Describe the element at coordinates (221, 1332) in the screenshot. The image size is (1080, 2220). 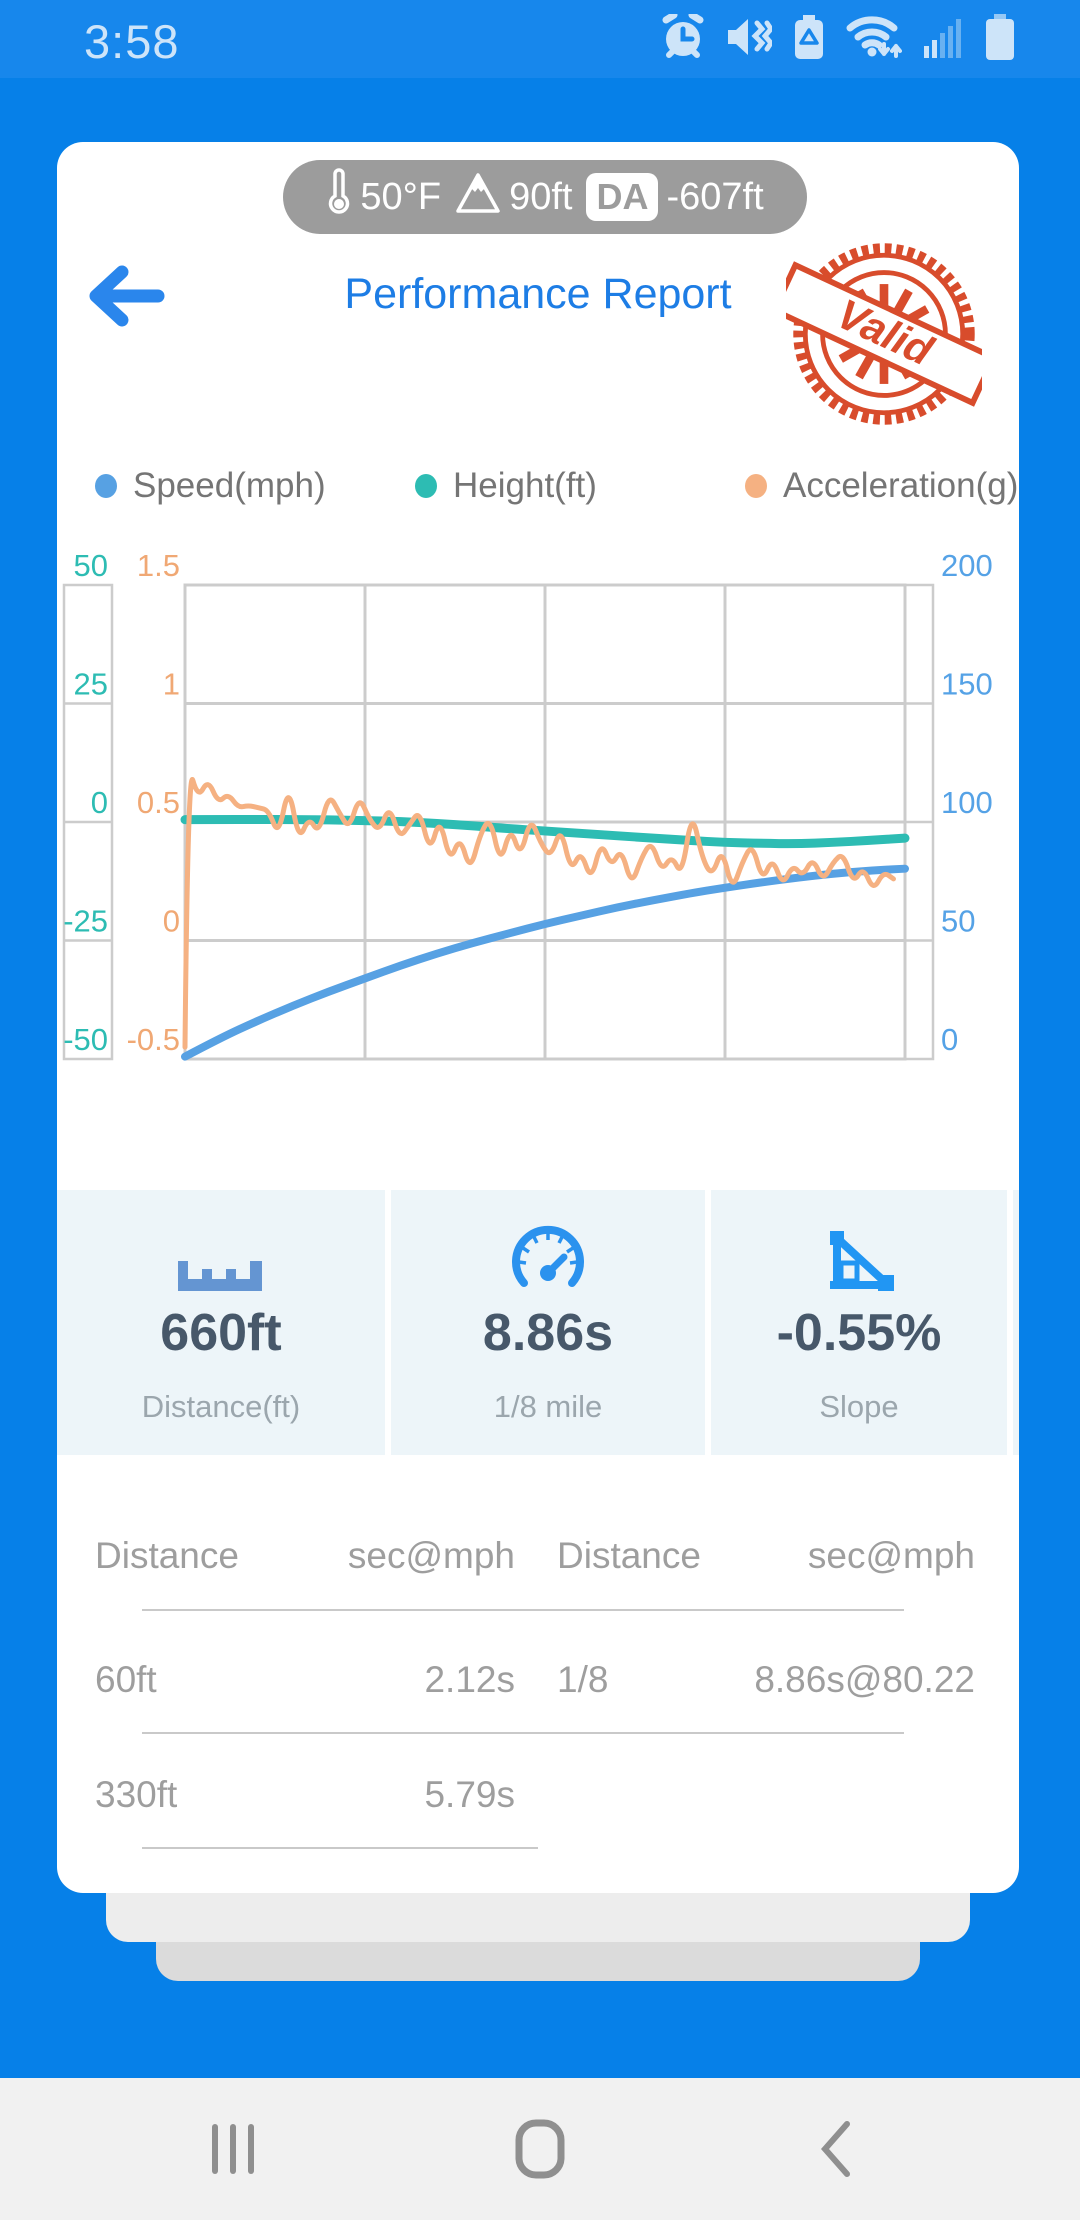
I see `distance-value: 660ft` at that location.